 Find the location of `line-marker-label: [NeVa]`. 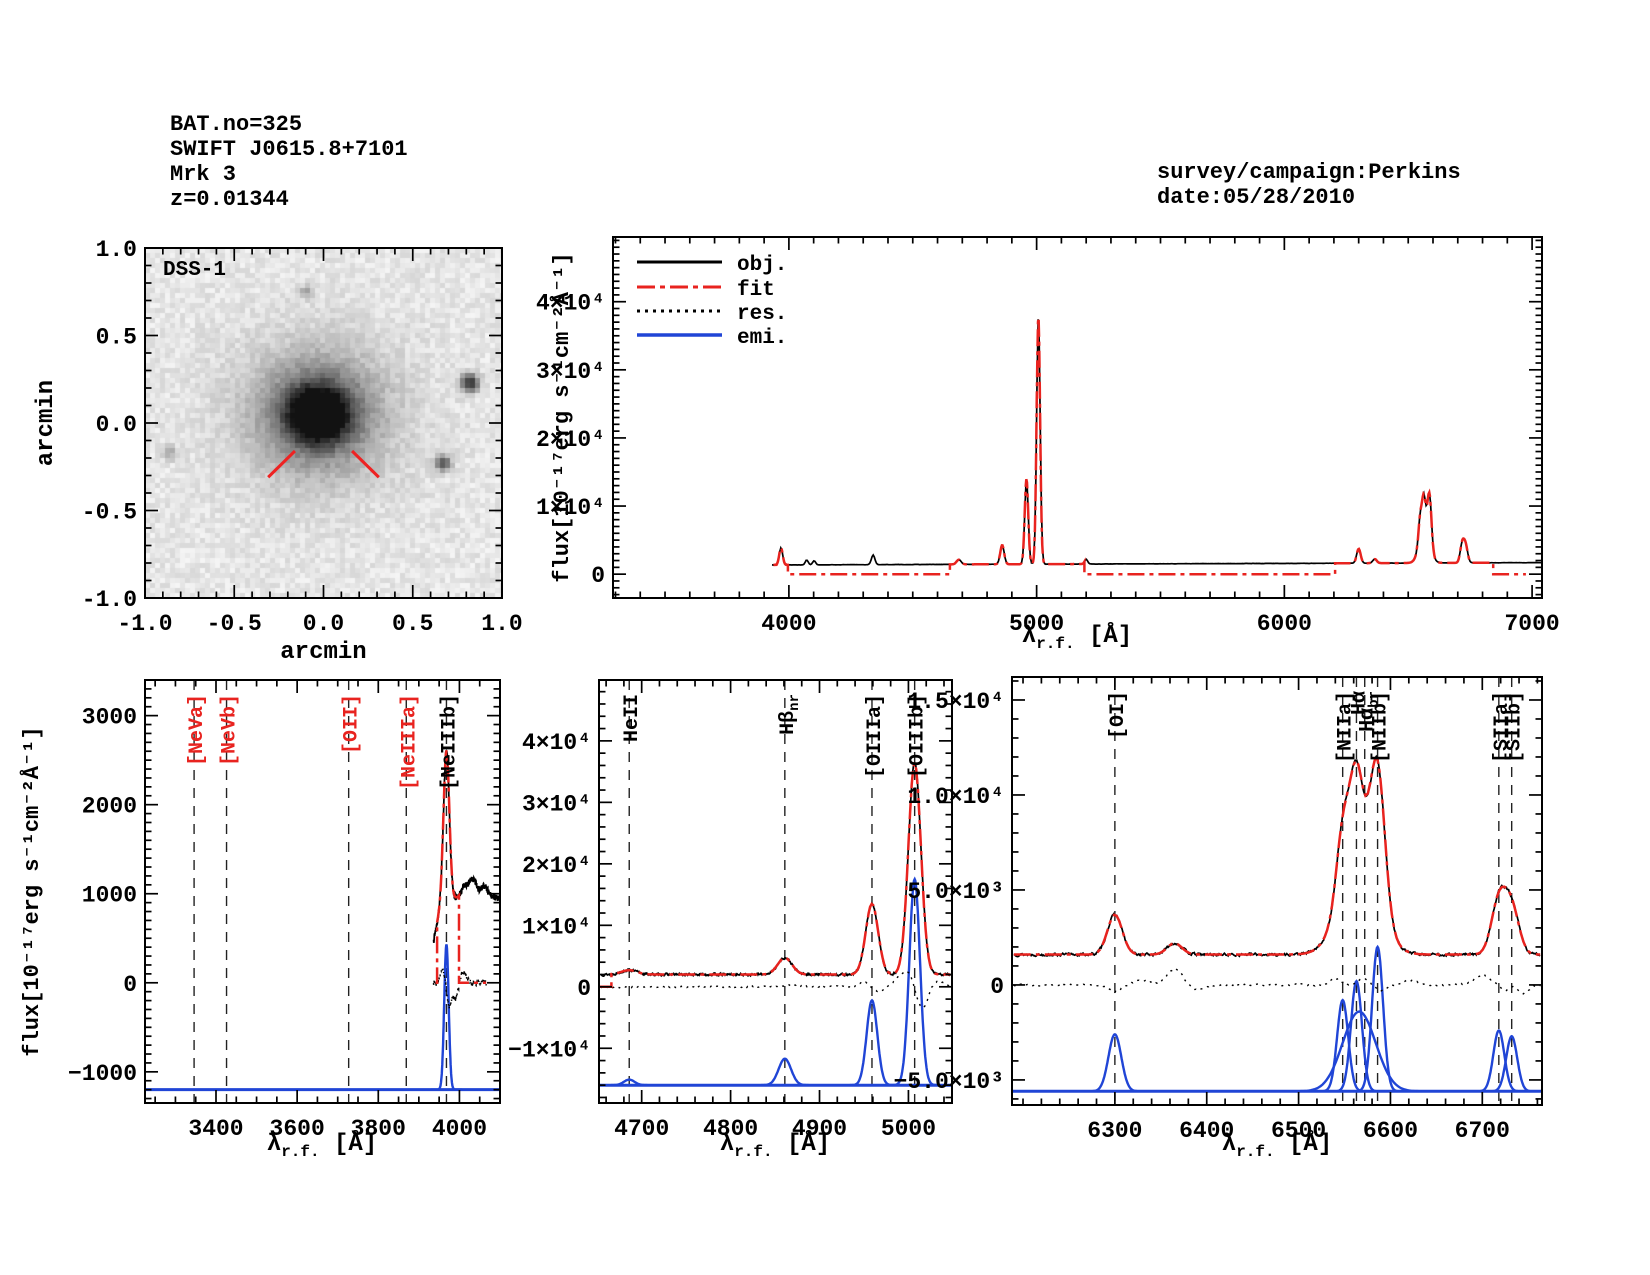

line-marker-label: [NeVa] is located at coordinates (197, 730).